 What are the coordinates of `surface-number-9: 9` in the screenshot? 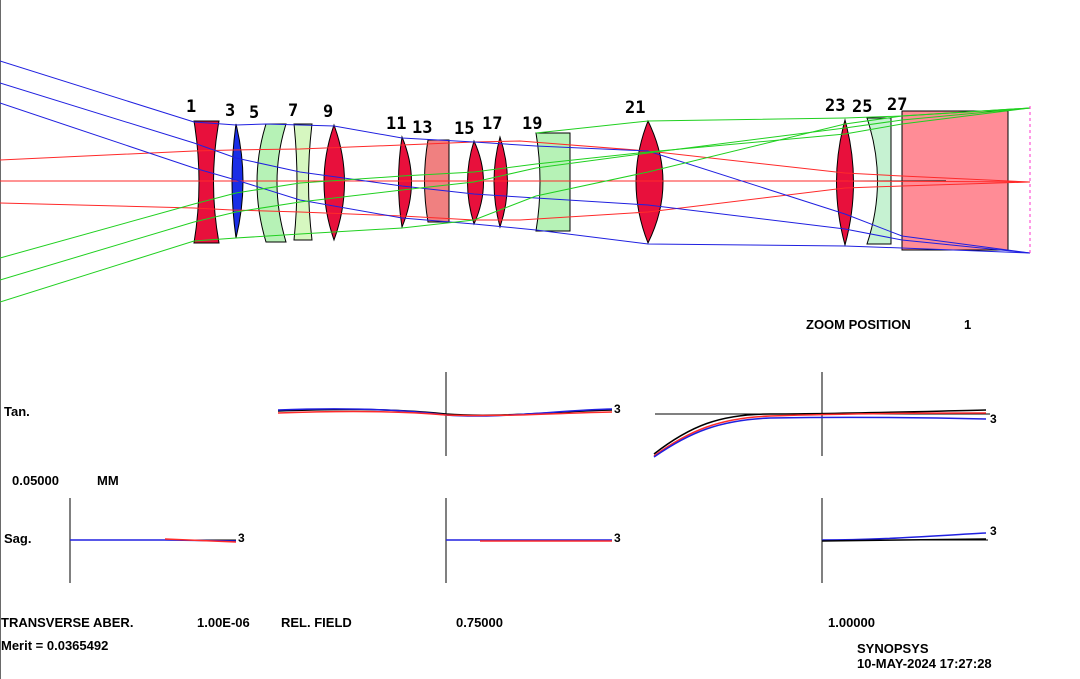 It's located at (328, 112).